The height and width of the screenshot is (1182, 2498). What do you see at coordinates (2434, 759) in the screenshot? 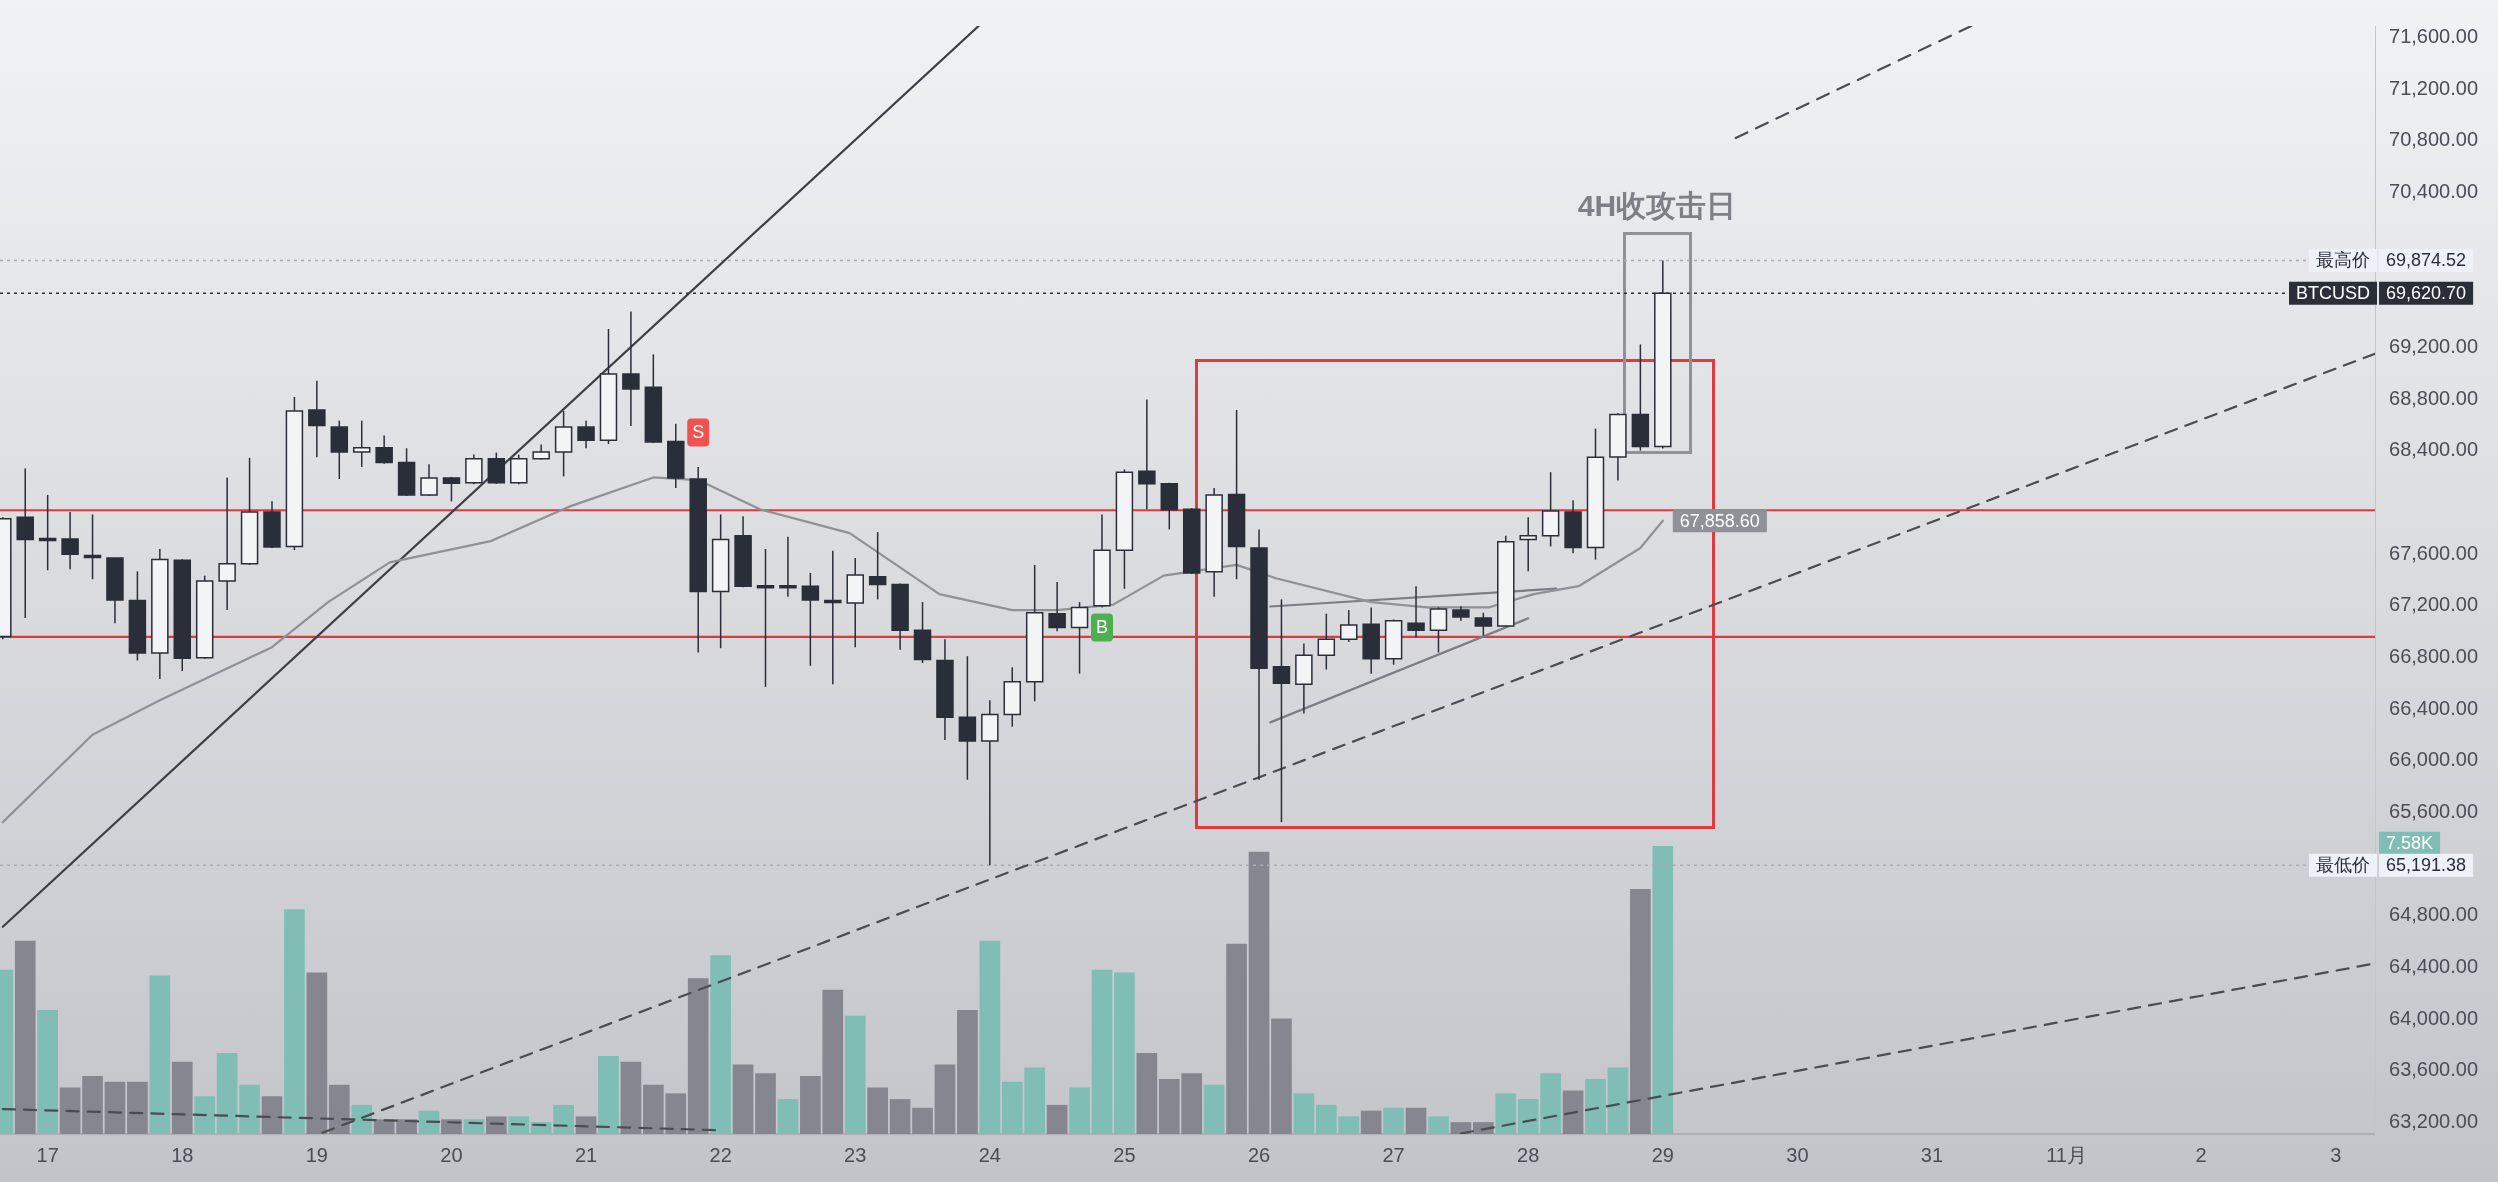
I see `y-tick-label: 66,000.00` at bounding box center [2434, 759].